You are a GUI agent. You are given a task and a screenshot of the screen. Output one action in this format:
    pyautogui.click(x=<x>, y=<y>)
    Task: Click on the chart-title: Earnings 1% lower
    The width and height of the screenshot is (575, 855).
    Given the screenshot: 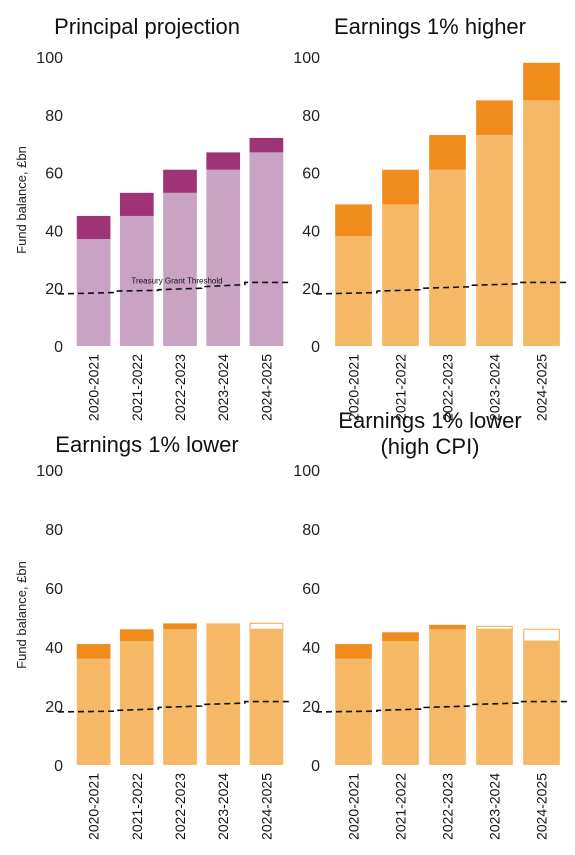 What is the action you would take?
    pyautogui.click(x=146, y=444)
    